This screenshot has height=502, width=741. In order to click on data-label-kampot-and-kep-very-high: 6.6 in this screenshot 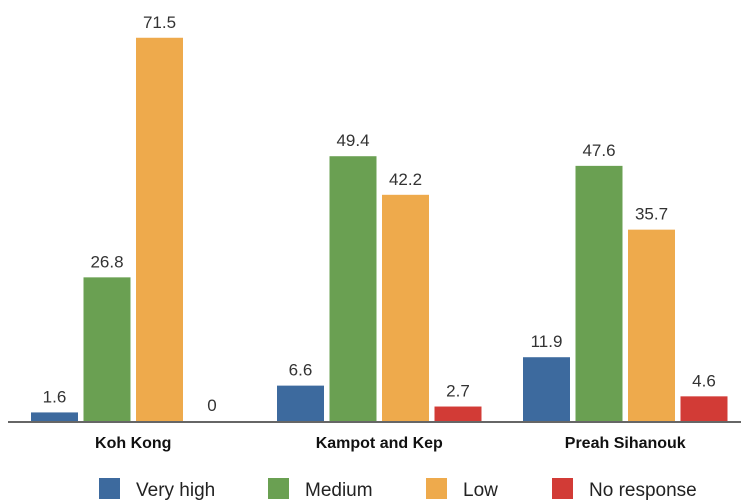, I will do `click(301, 370)`.